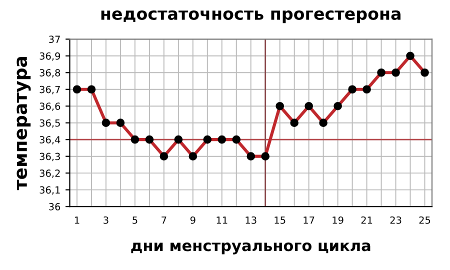  What do you see at coordinates (50, 56) in the screenshot?
I see `y-tick-label: 36,9` at bounding box center [50, 56].